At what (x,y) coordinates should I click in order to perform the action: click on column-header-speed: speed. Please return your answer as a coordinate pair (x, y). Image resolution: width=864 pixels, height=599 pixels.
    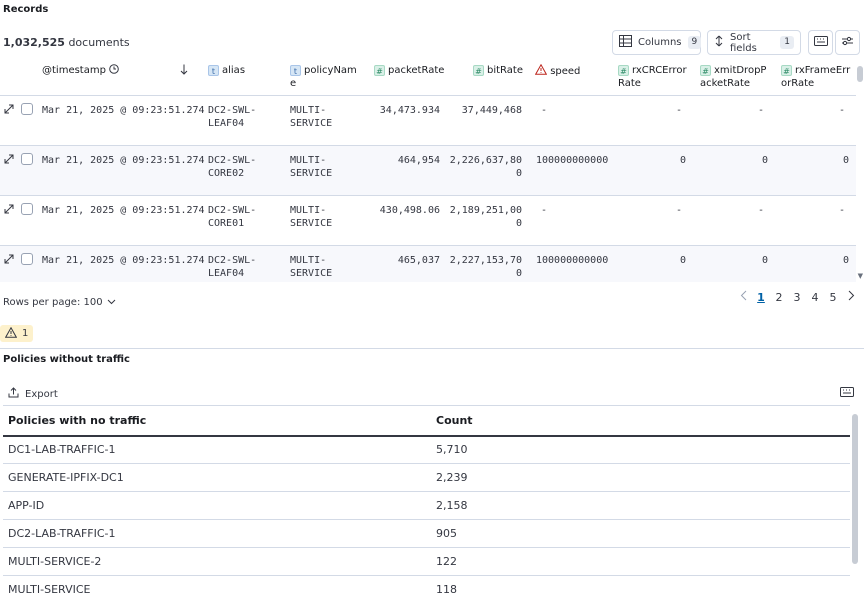
    Looking at the image, I should click on (557, 70).